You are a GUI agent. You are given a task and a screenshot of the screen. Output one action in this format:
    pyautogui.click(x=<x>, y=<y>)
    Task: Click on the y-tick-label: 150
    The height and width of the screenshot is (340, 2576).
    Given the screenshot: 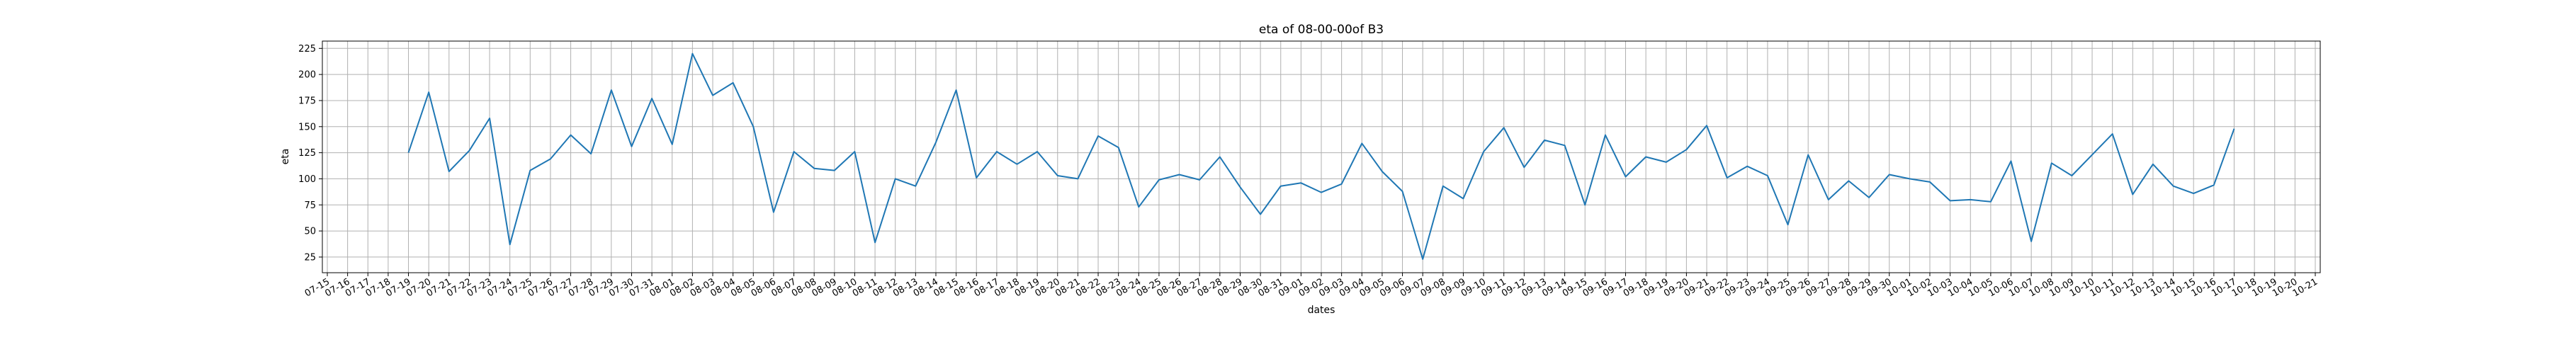 What is the action you would take?
    pyautogui.click(x=307, y=127)
    